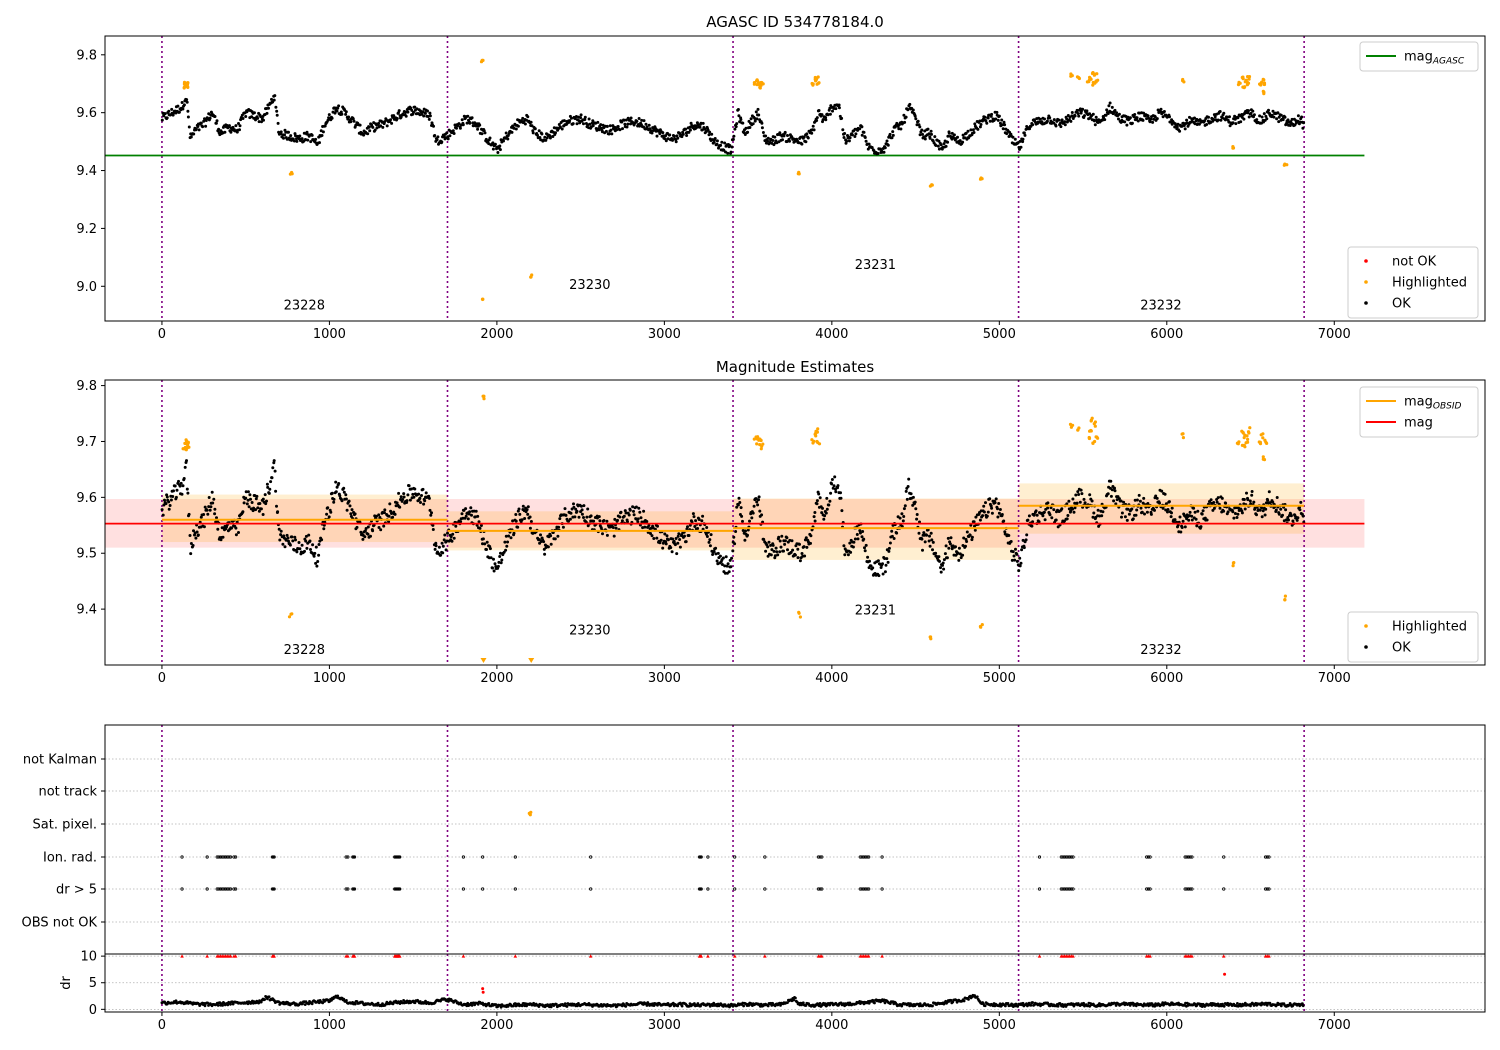  What do you see at coordinates (1419, 412) in the screenshot?
I see `legend-frame` at bounding box center [1419, 412].